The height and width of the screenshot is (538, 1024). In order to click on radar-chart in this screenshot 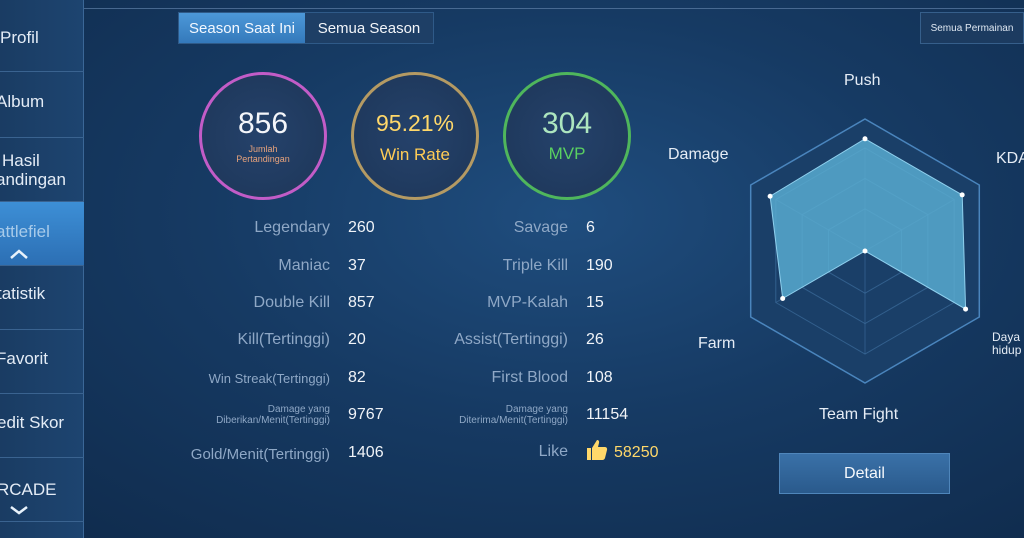, I will do `click(865, 251)`.